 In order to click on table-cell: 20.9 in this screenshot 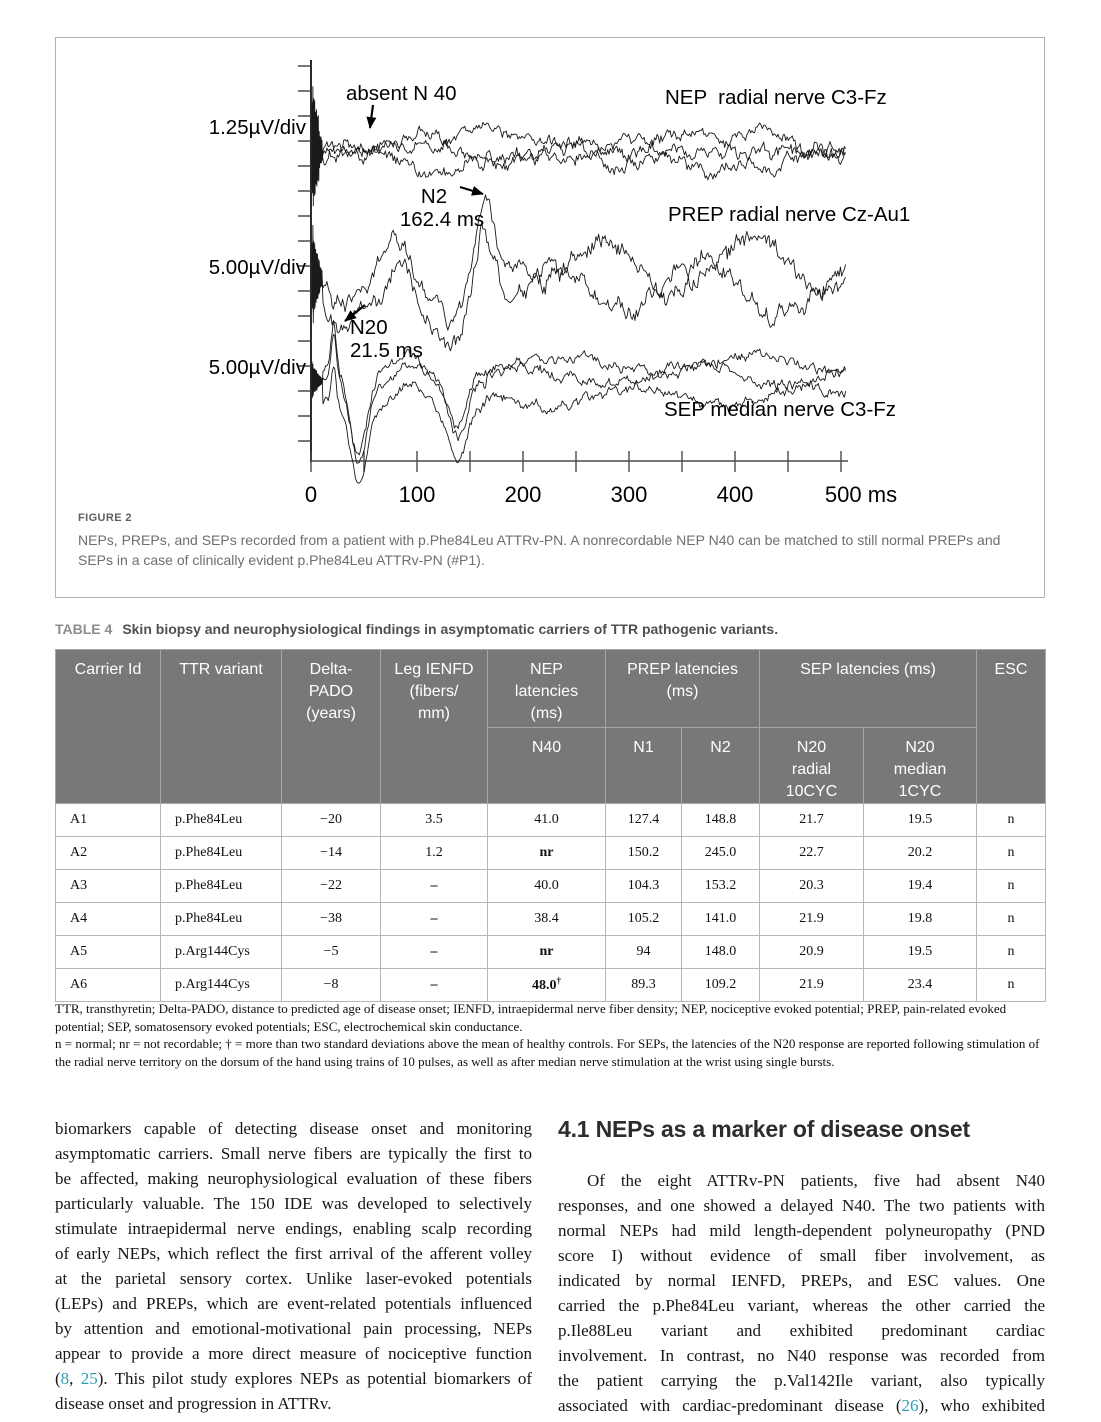, I will do `click(811, 952)`.